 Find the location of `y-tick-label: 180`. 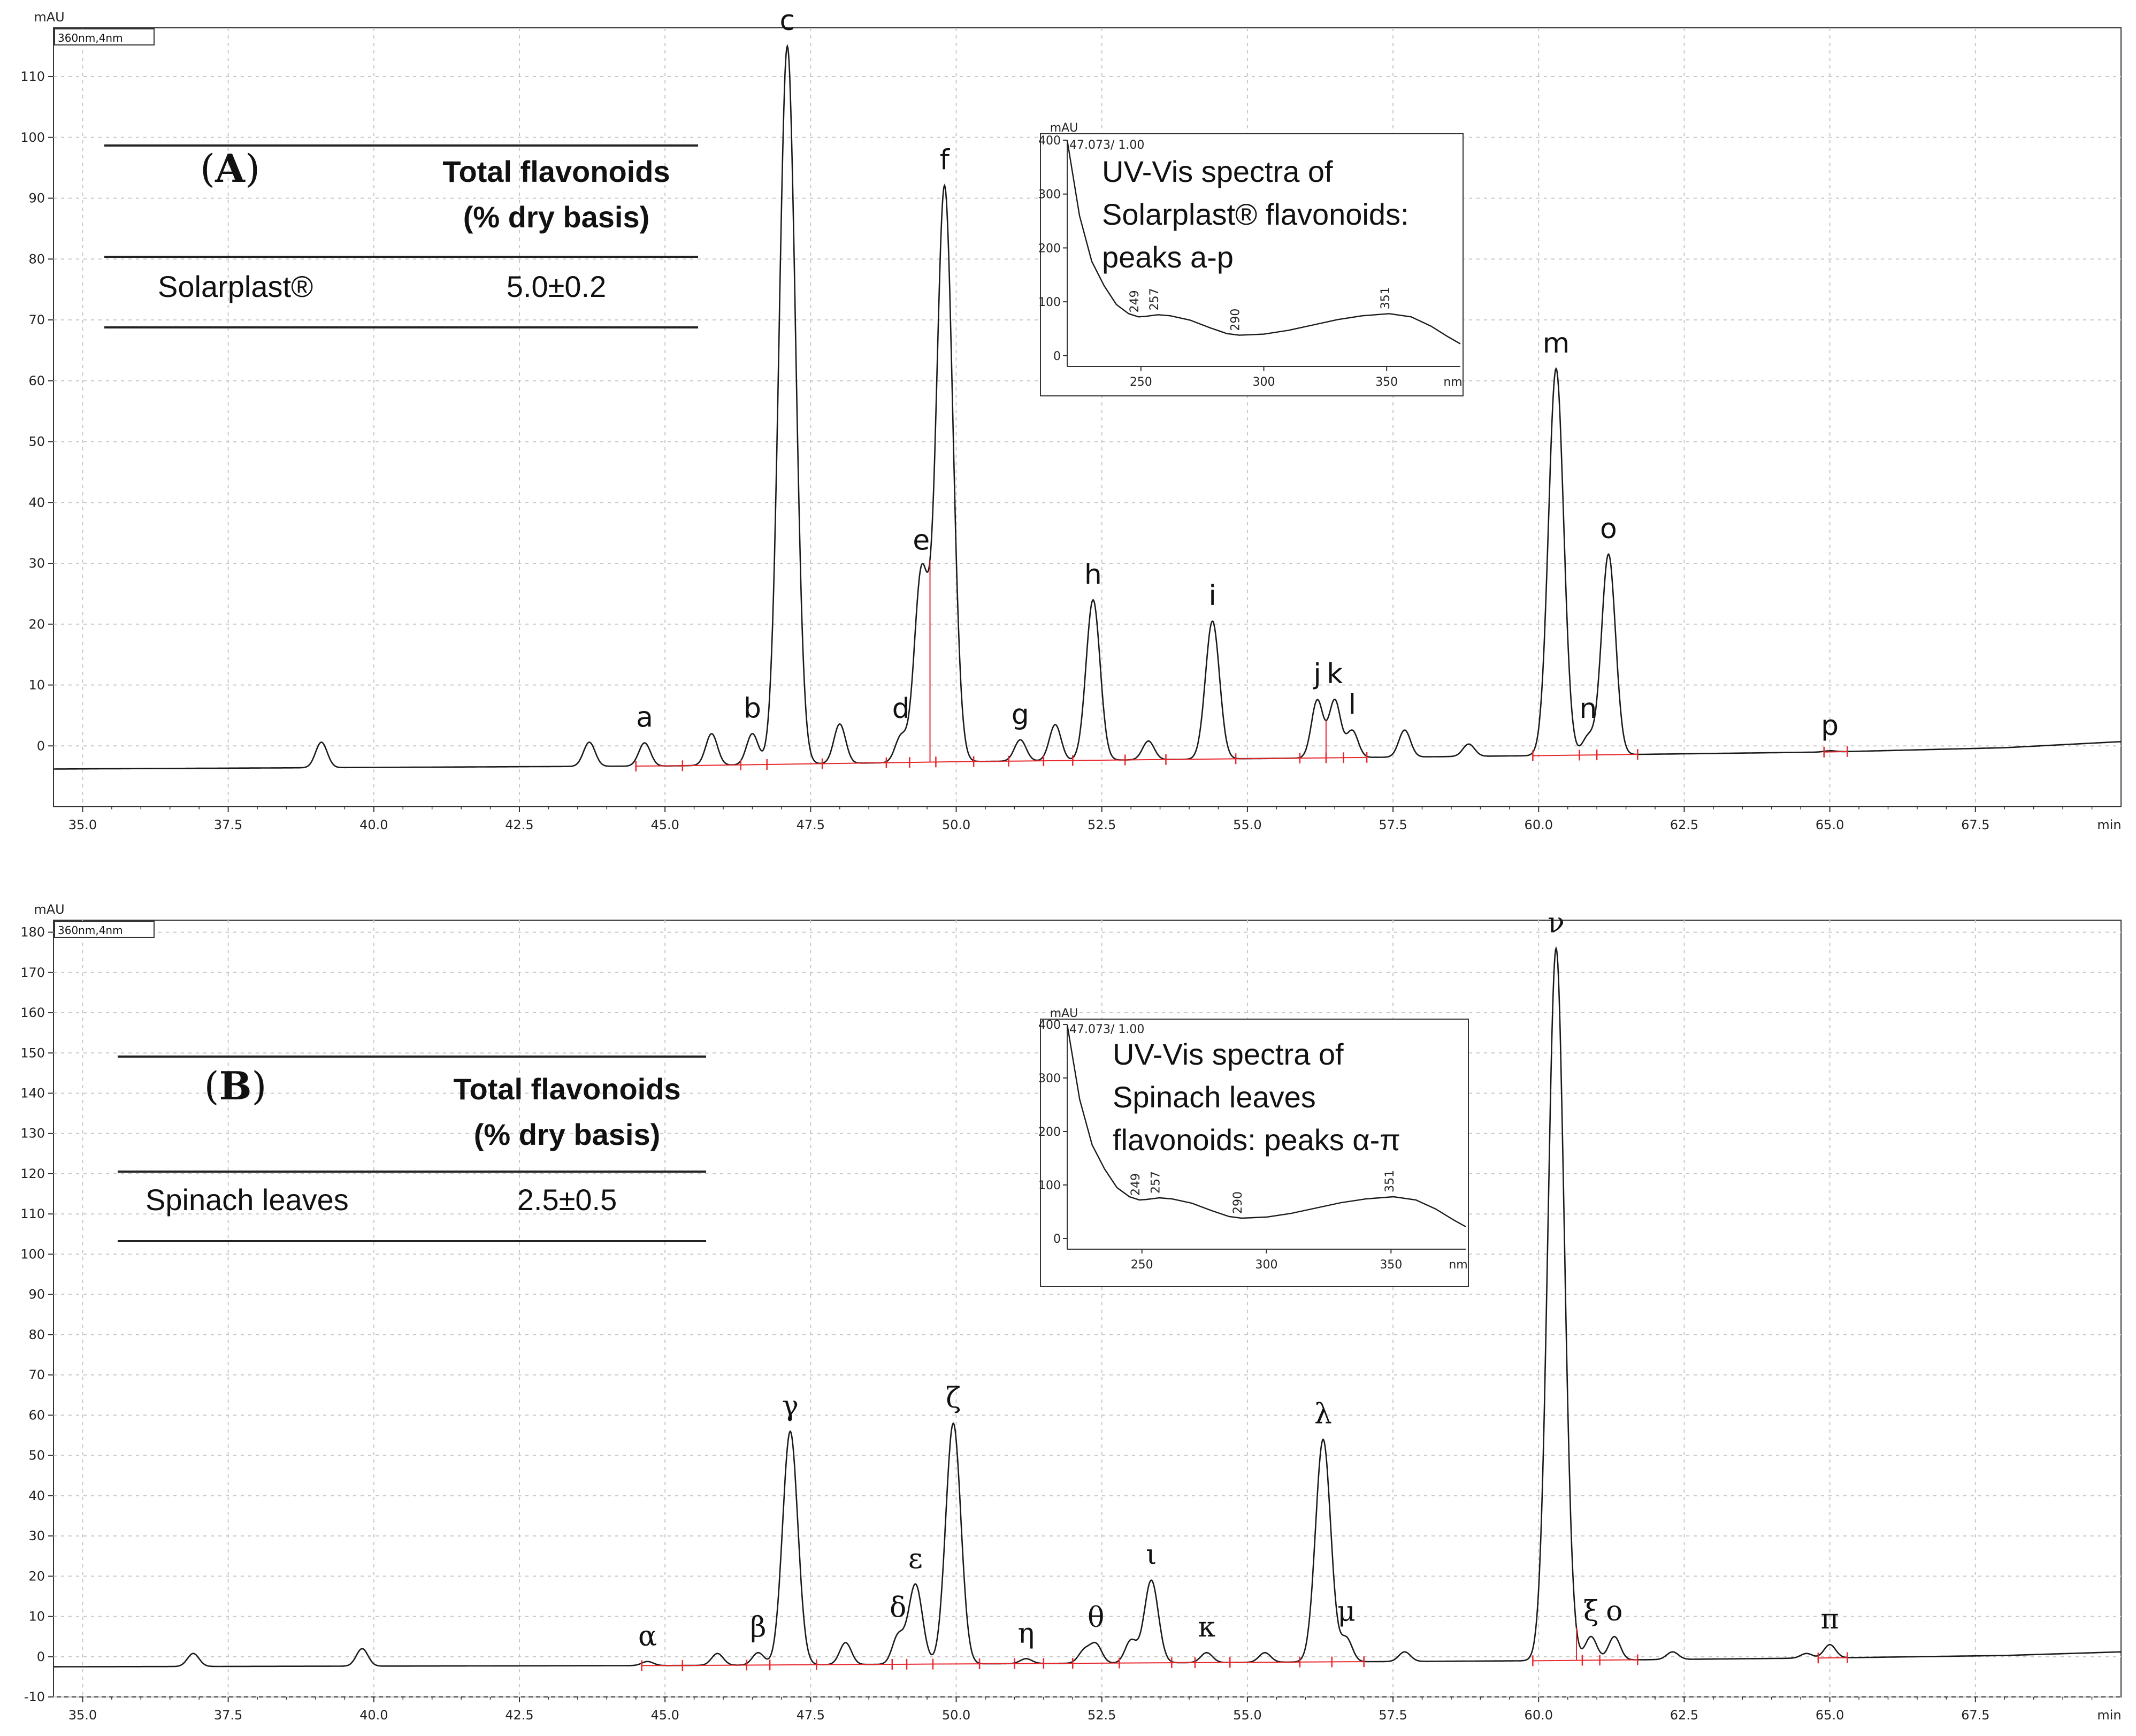

y-tick-label: 180 is located at coordinates (32, 932).